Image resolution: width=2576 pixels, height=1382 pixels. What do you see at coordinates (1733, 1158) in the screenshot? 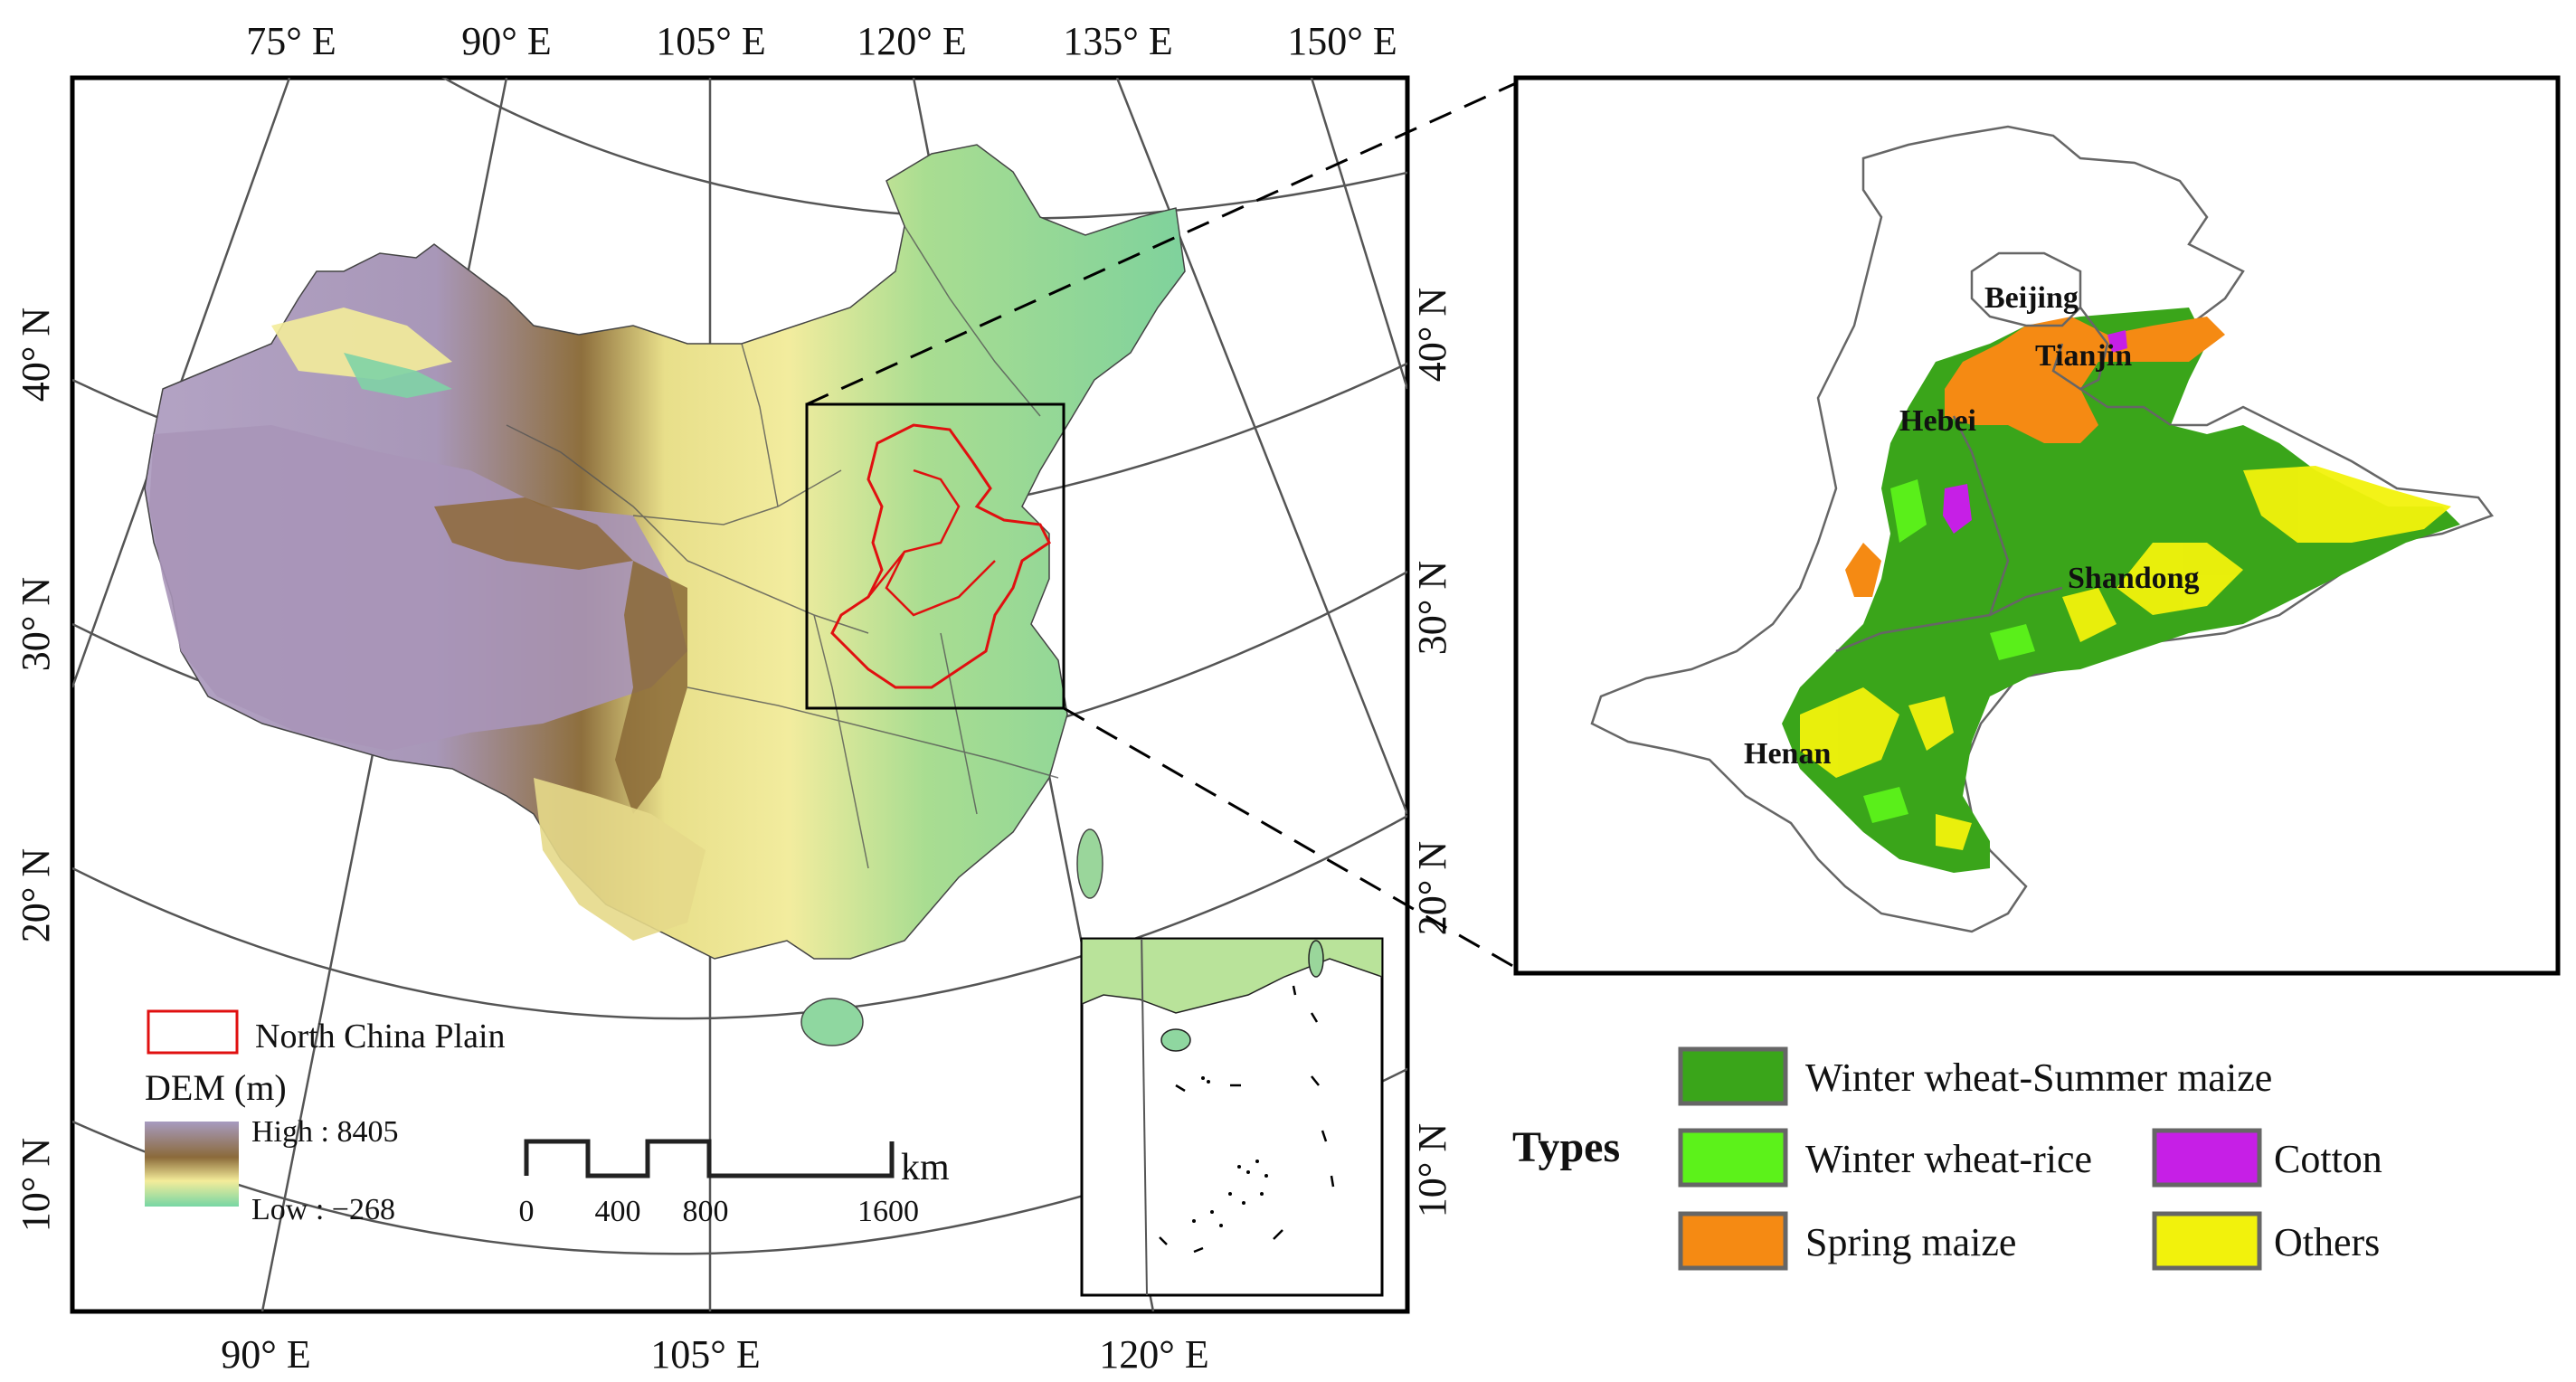
I see `legend-swatch-winter-wheat-rice` at bounding box center [1733, 1158].